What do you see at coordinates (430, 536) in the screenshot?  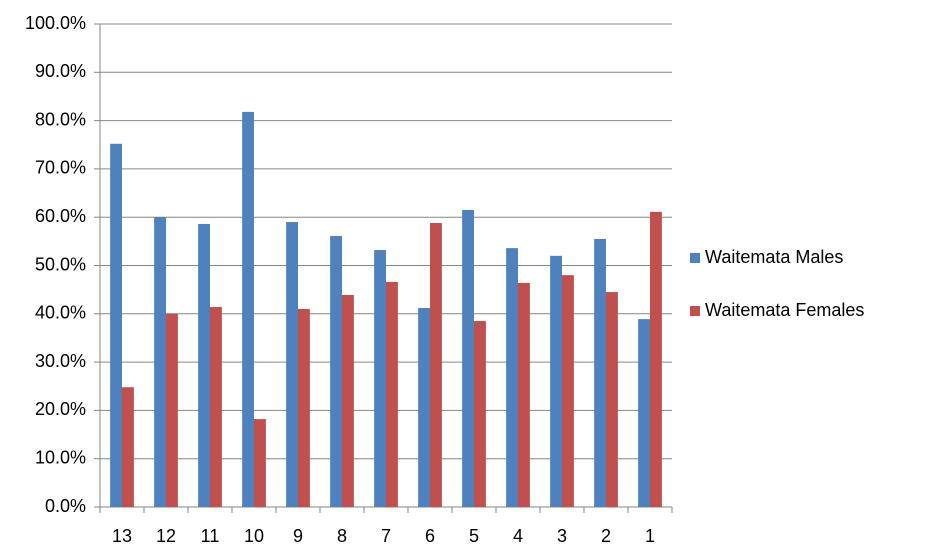 I see `x-tick-label: 6` at bounding box center [430, 536].